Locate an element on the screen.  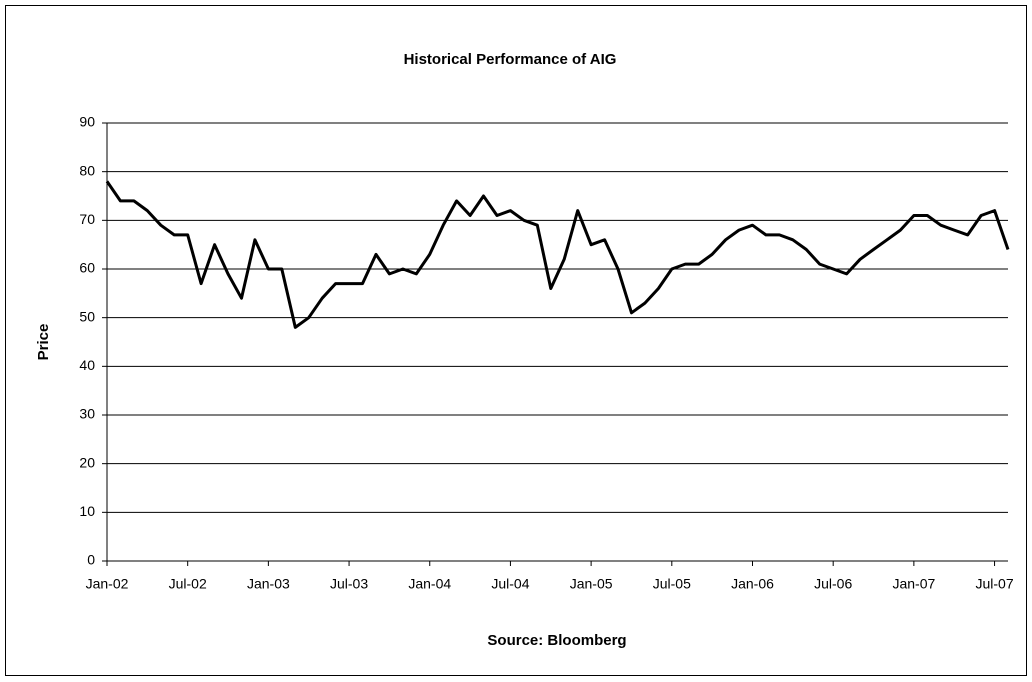
x-tick-label: Jan-02 is located at coordinates (107, 584).